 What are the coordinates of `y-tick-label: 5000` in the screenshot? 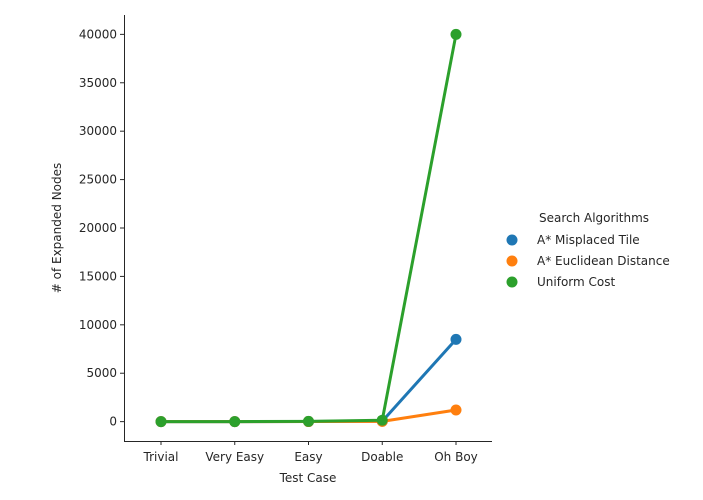 It's located at (101, 373).